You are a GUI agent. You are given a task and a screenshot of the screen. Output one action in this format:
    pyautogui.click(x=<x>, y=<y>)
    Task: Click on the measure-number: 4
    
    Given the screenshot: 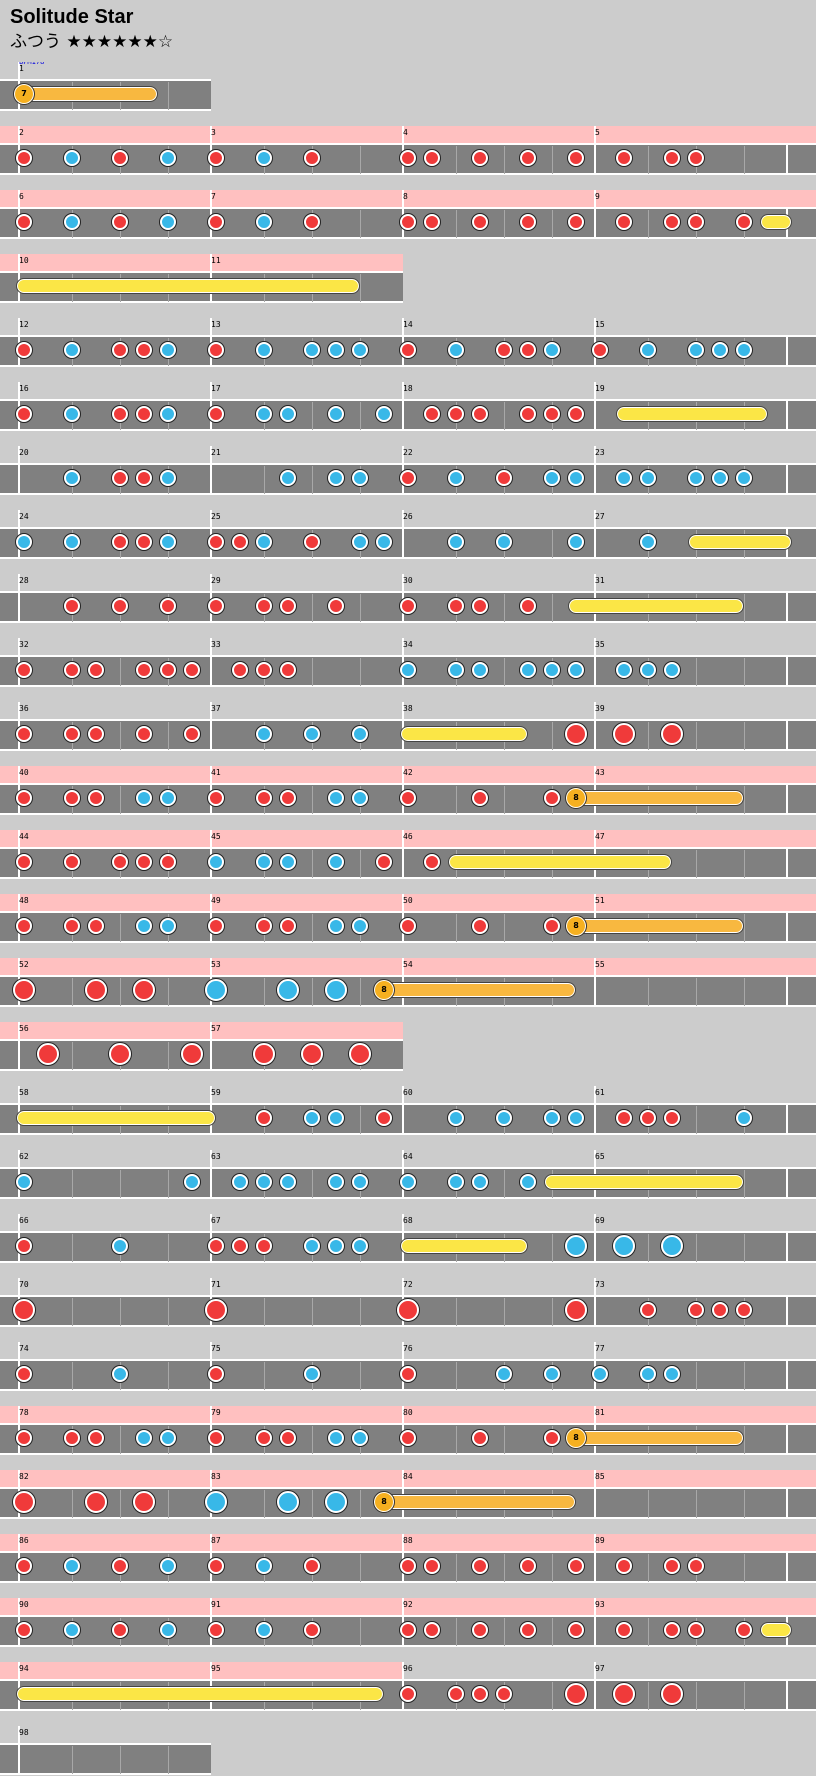 What is the action you would take?
    pyautogui.click(x=405, y=132)
    